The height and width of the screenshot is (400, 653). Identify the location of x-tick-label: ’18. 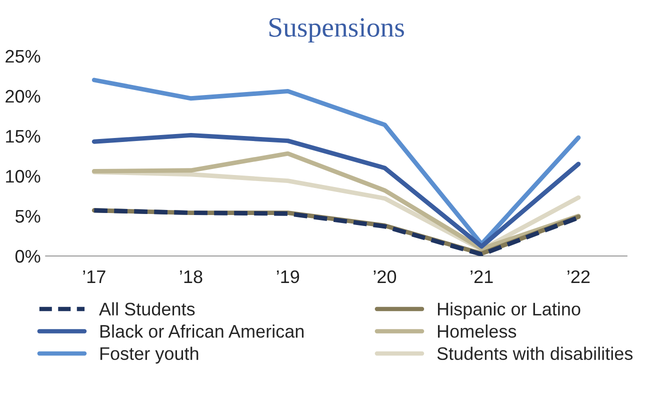
(191, 277).